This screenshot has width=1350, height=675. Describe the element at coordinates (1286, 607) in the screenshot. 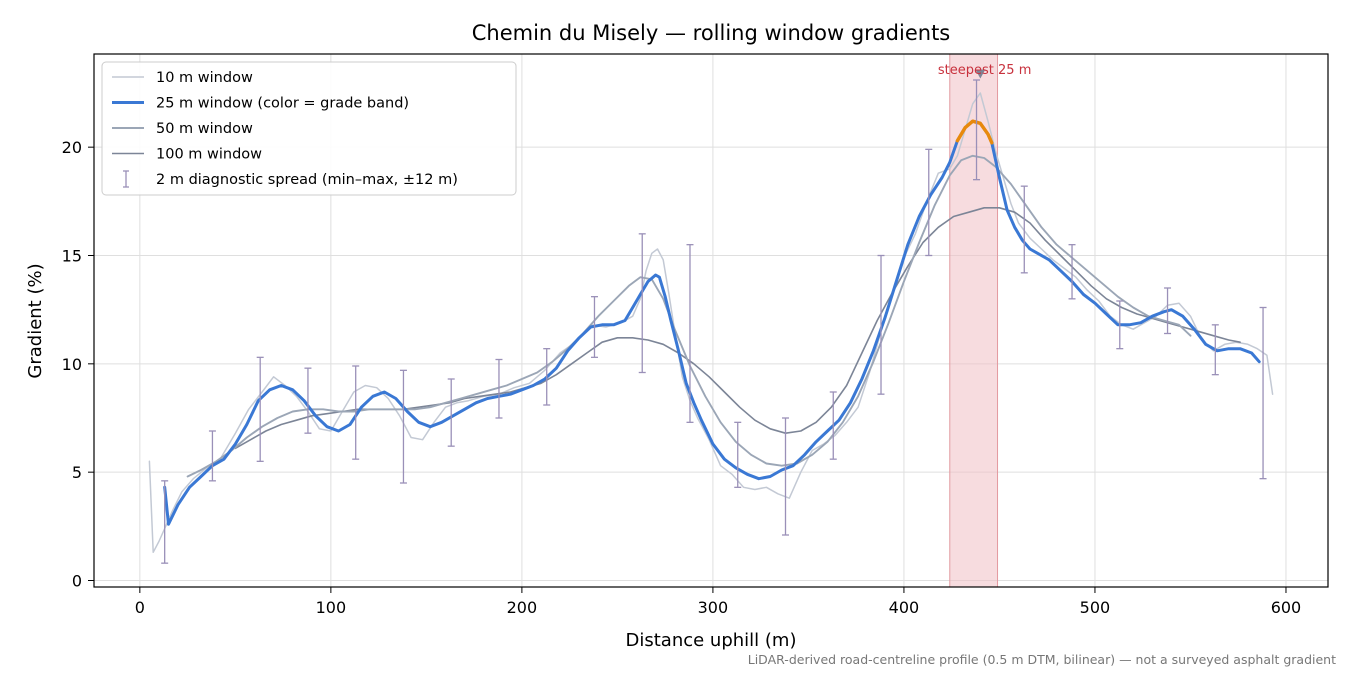

I see `x-tick-label: 600` at that location.